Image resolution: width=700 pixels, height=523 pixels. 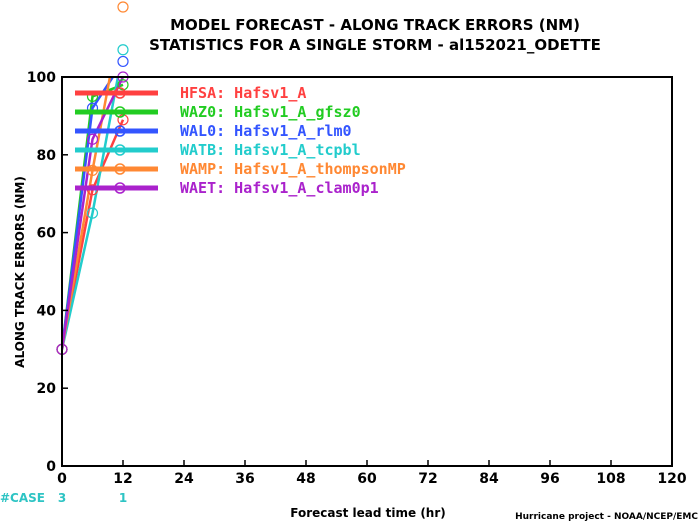 I want to click on x-tick-label: 0, so click(x=62, y=479).